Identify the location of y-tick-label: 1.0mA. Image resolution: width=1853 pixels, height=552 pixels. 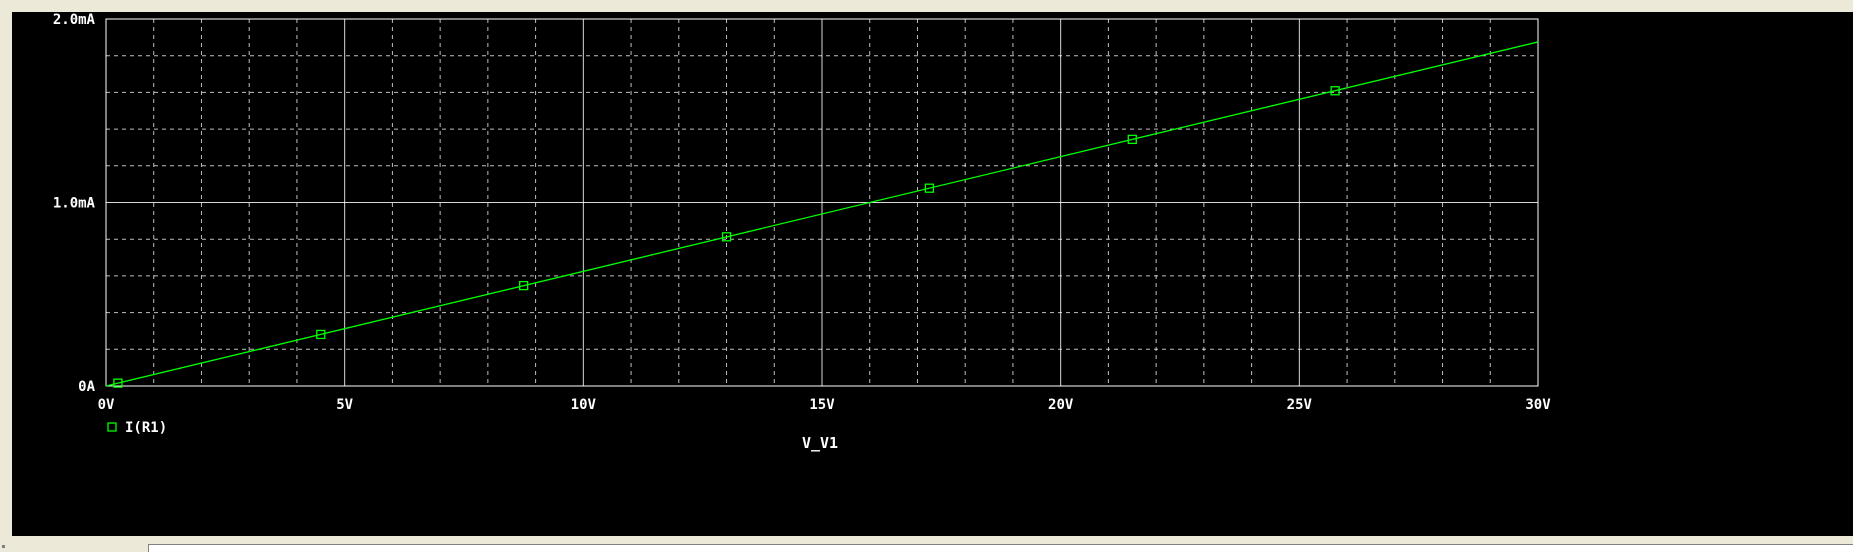
(74, 204).